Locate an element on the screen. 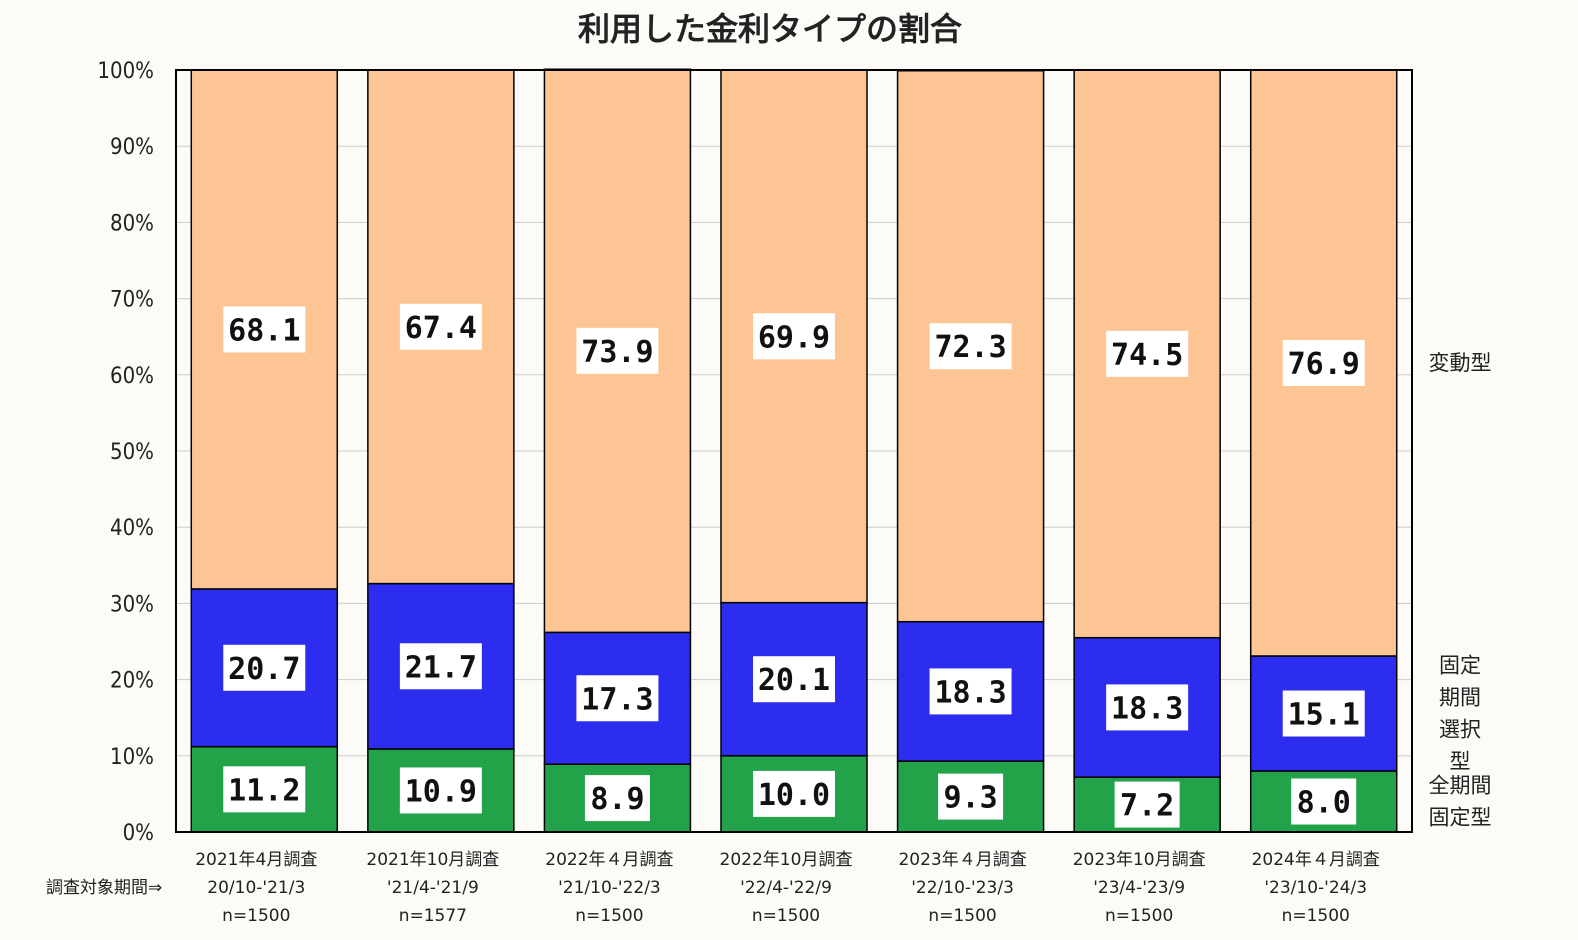 The height and width of the screenshot is (940, 1578). x-tick-survey: 2021年4月調査 is located at coordinates (256, 860).